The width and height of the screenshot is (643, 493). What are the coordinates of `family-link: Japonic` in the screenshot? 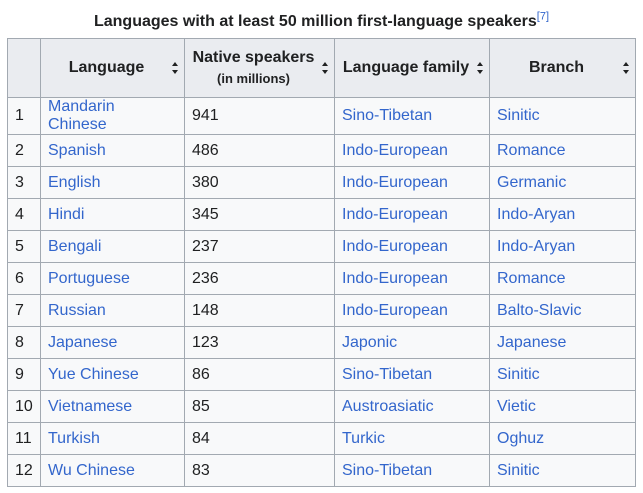 It's located at (370, 342).